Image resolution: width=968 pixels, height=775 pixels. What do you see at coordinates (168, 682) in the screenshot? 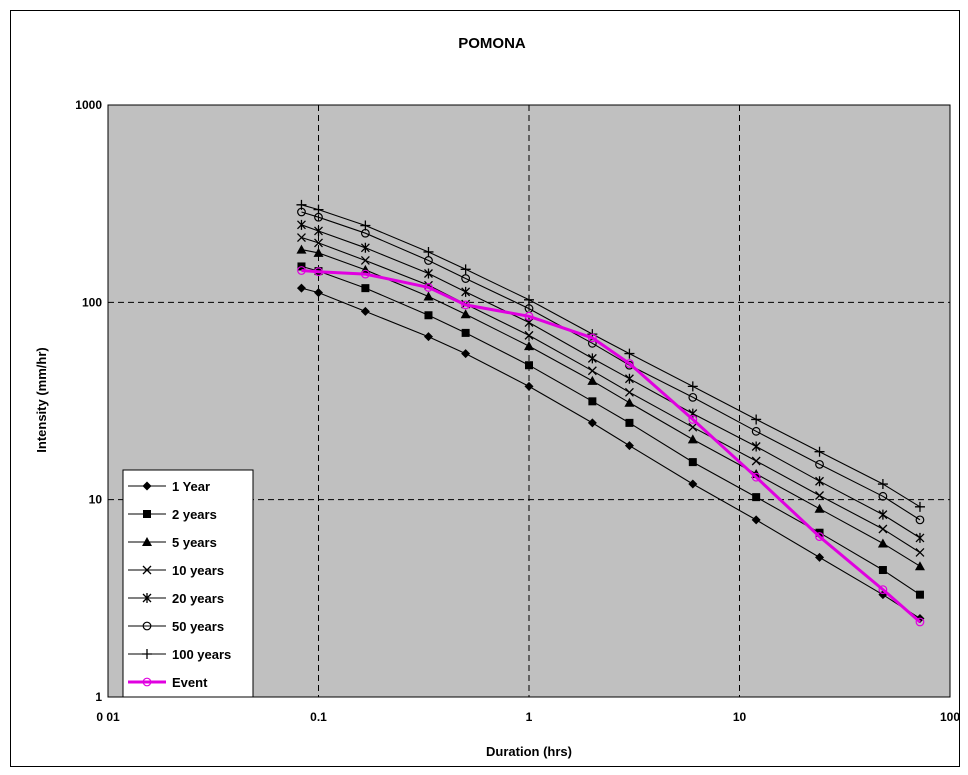
I see `legend-item-event: Event` at bounding box center [168, 682].